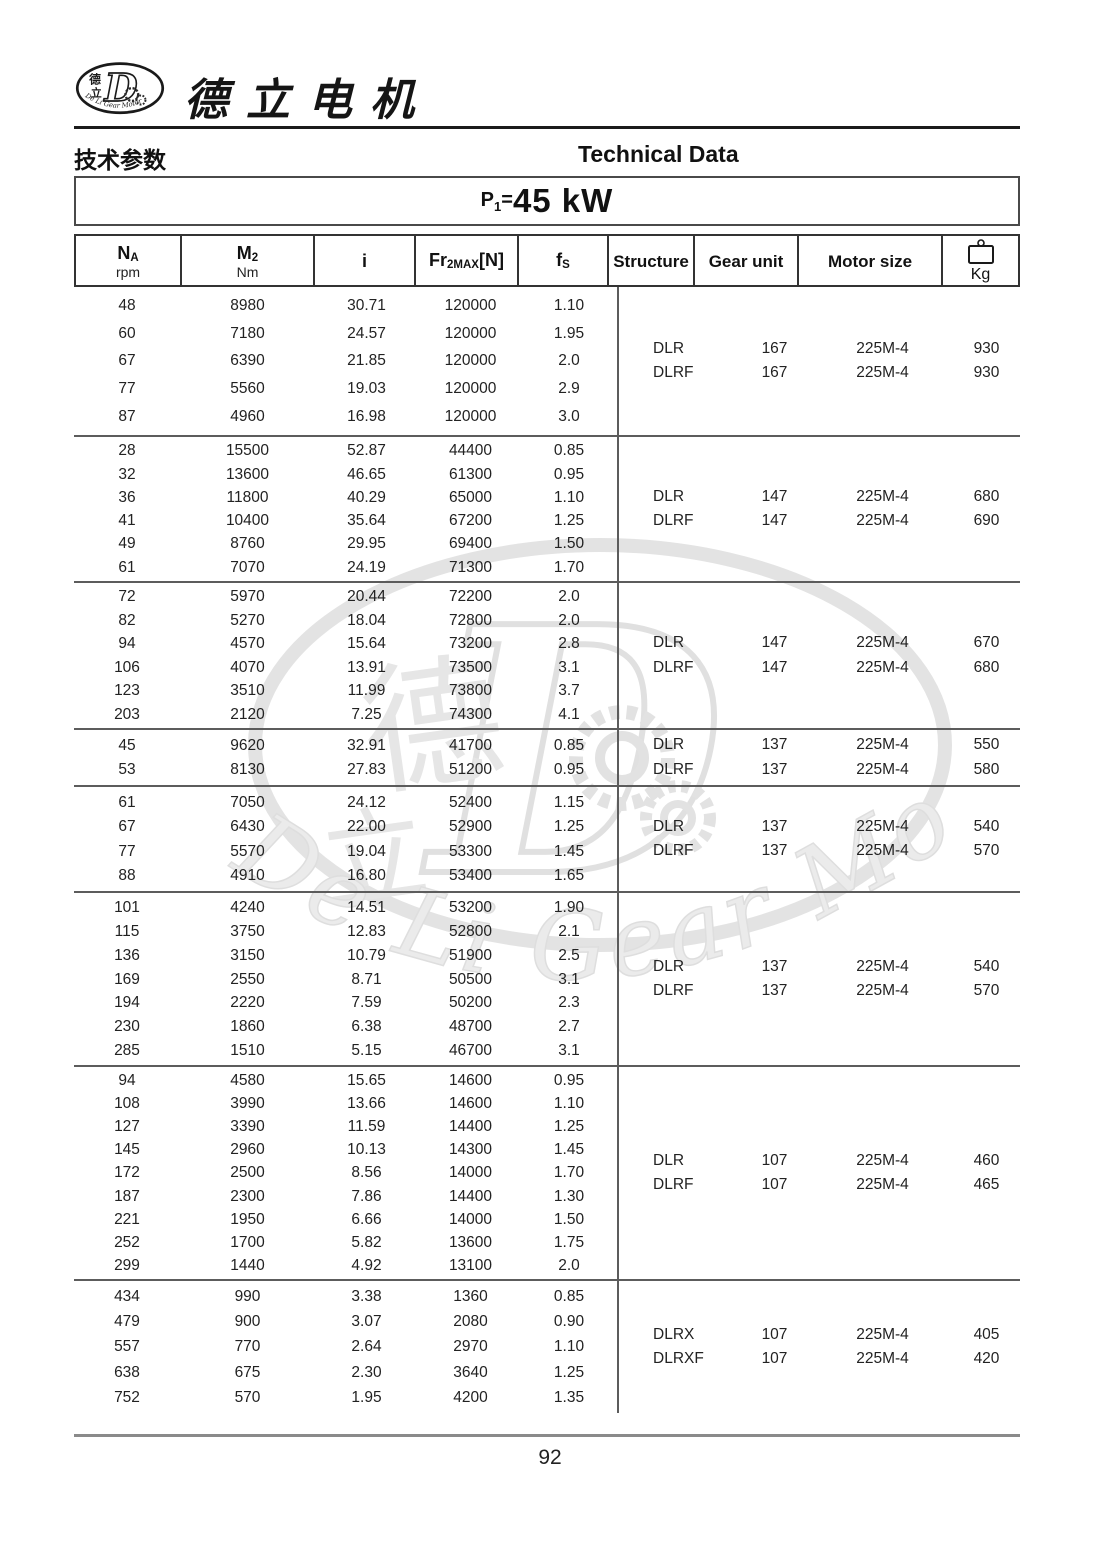 The image size is (1100, 1555). Describe the element at coordinates (345, 1397) in the screenshot. I see `table-row: 752 570 1.95 4200 1.35` at that location.